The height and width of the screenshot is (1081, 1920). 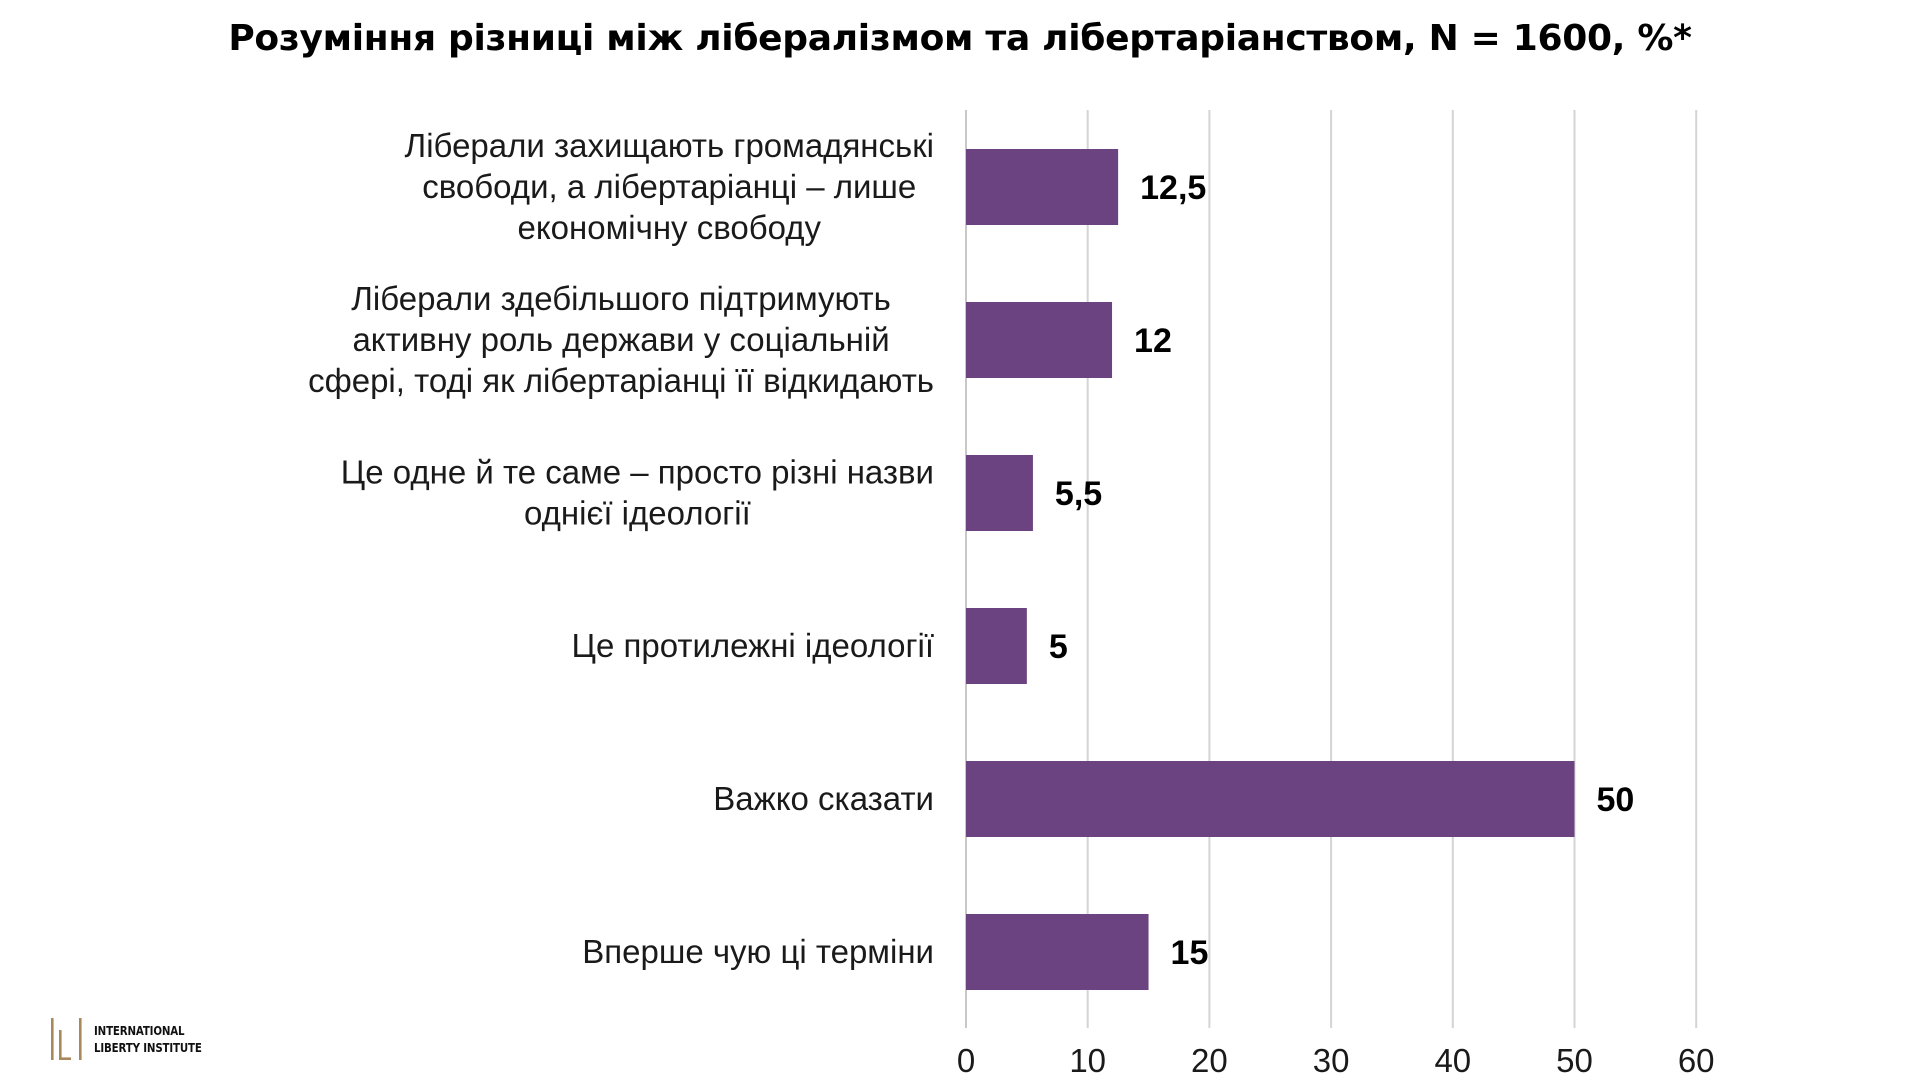 I want to click on x-tick-label: 0, so click(x=966, y=1060).